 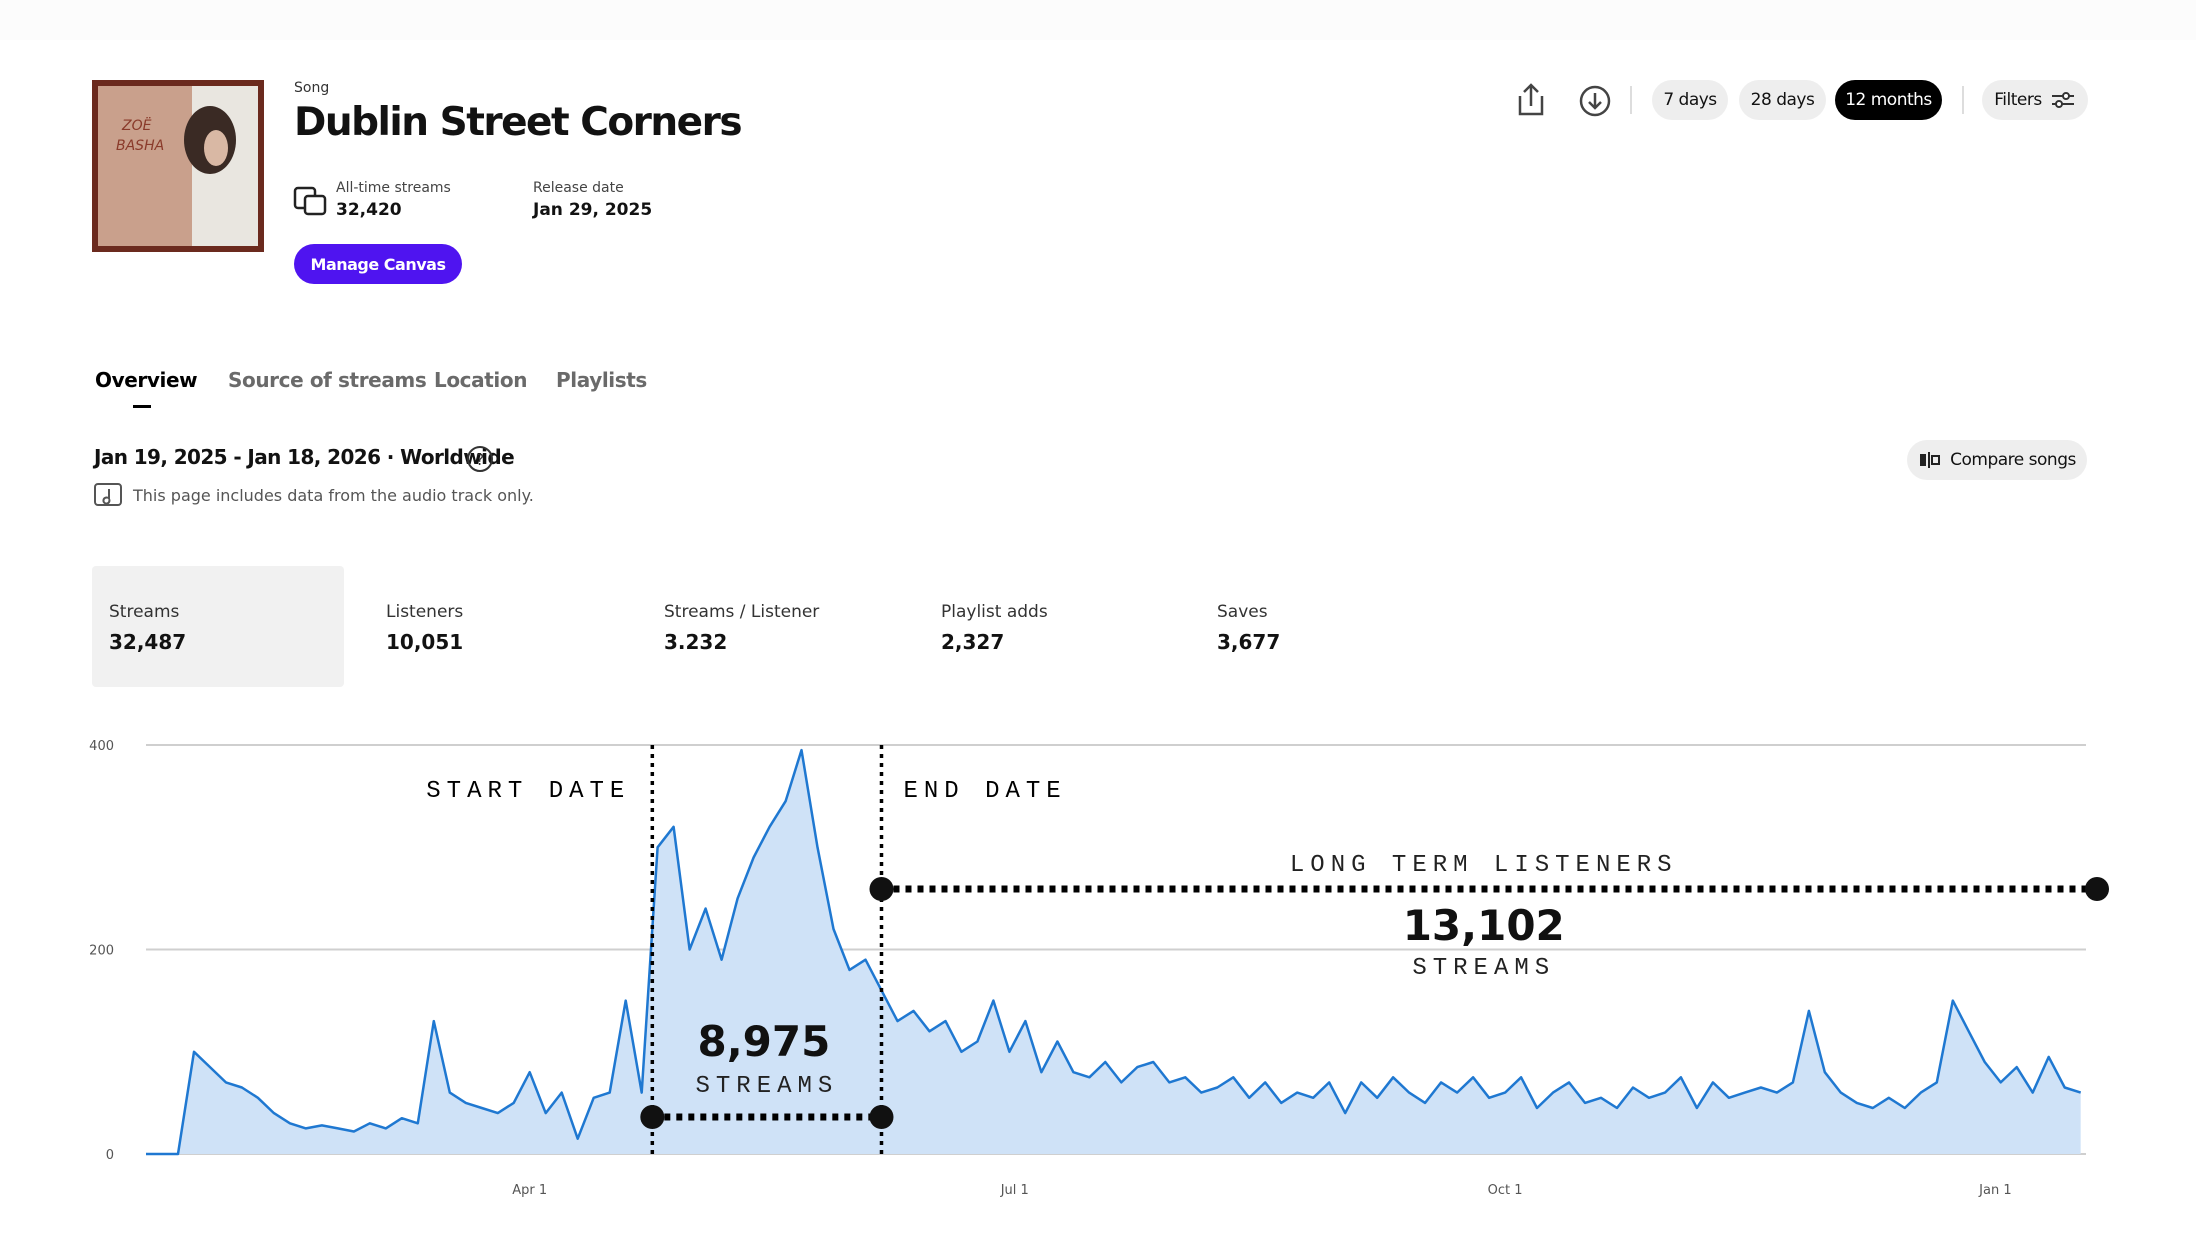 I want to click on marker-label: START DATE, so click(x=528, y=791).